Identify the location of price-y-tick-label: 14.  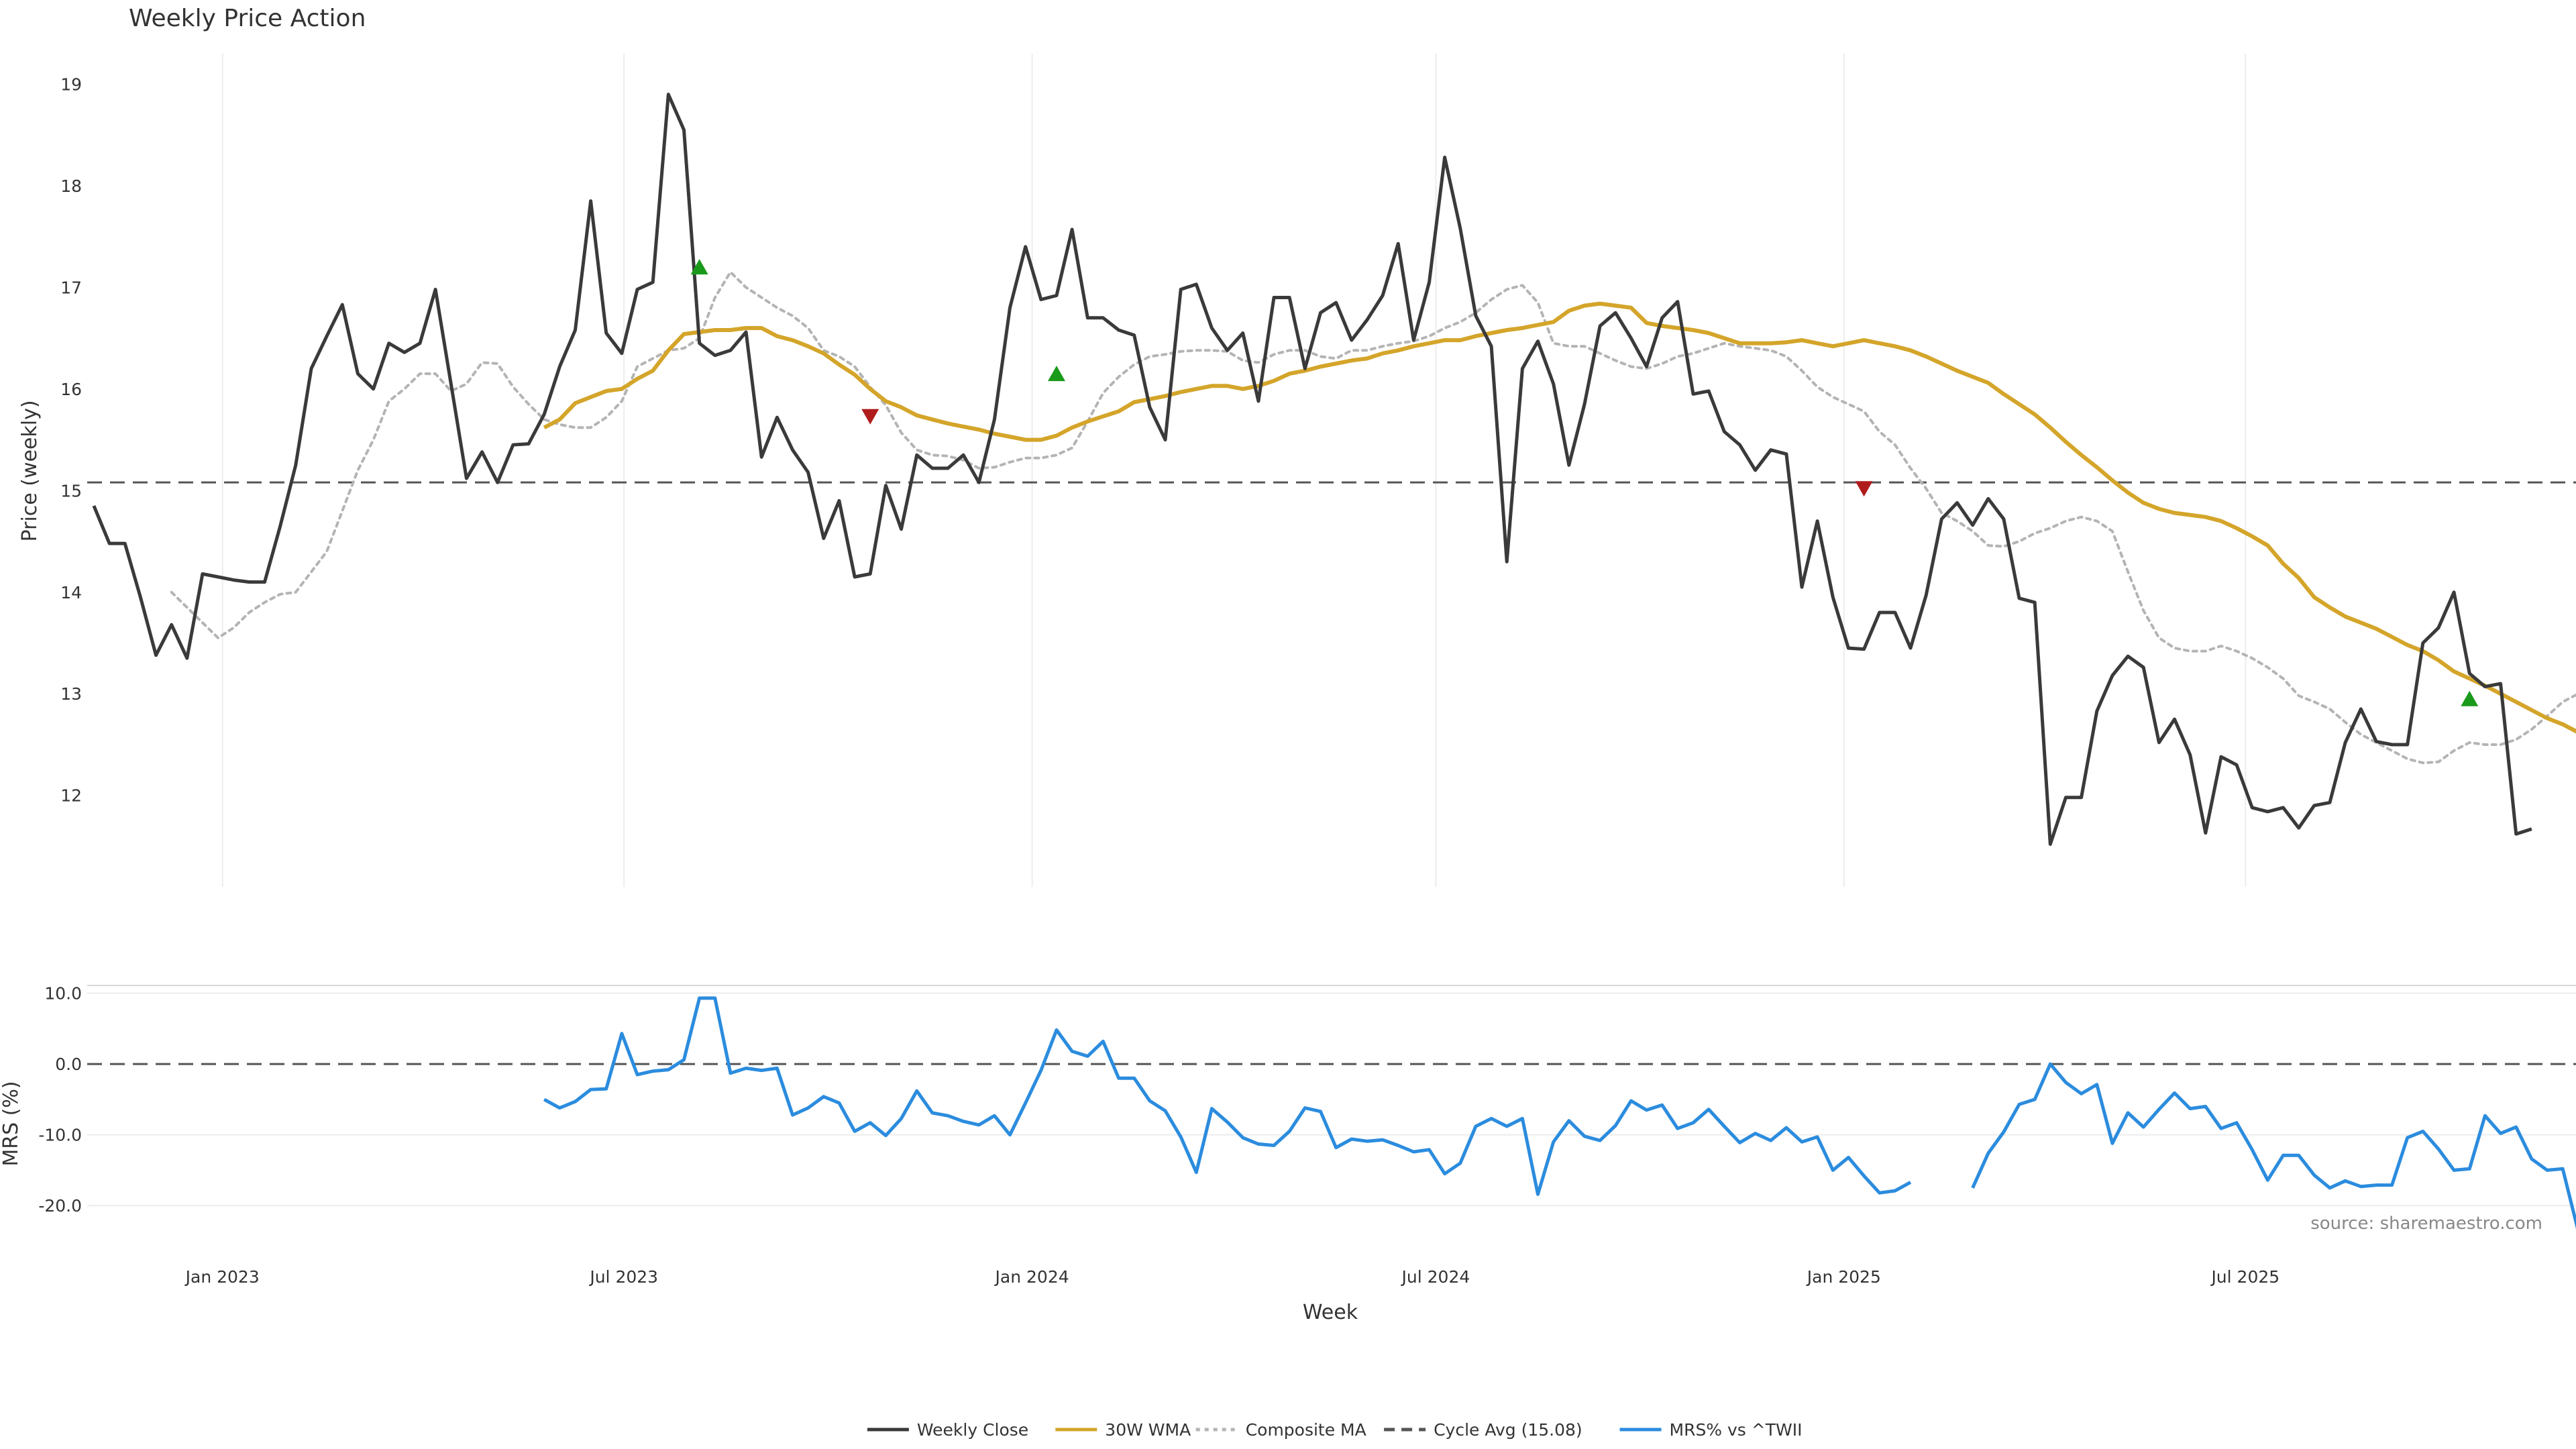
(71, 592).